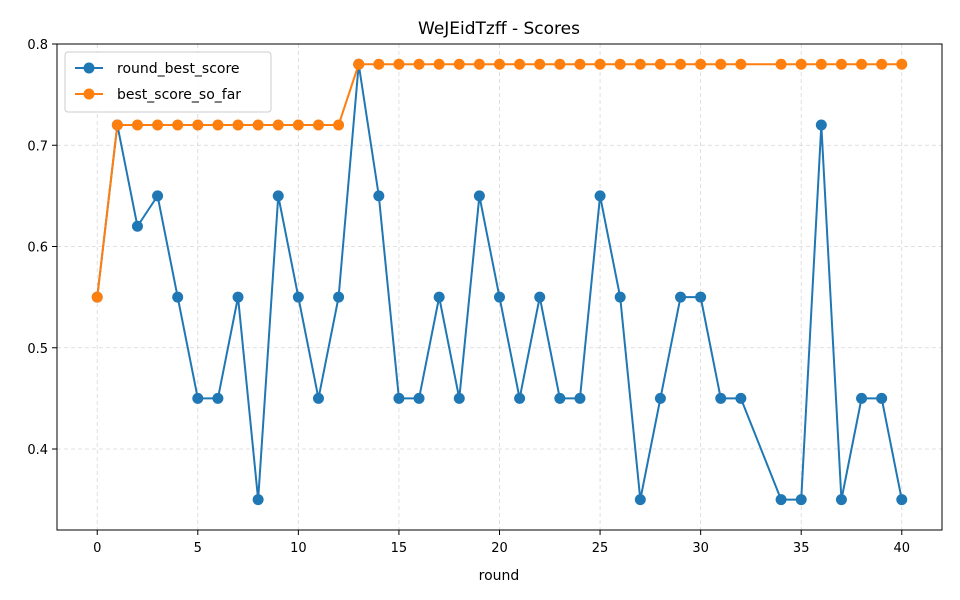 This screenshot has height=600, width=960. I want to click on x-tick-label: 25, so click(600, 548).